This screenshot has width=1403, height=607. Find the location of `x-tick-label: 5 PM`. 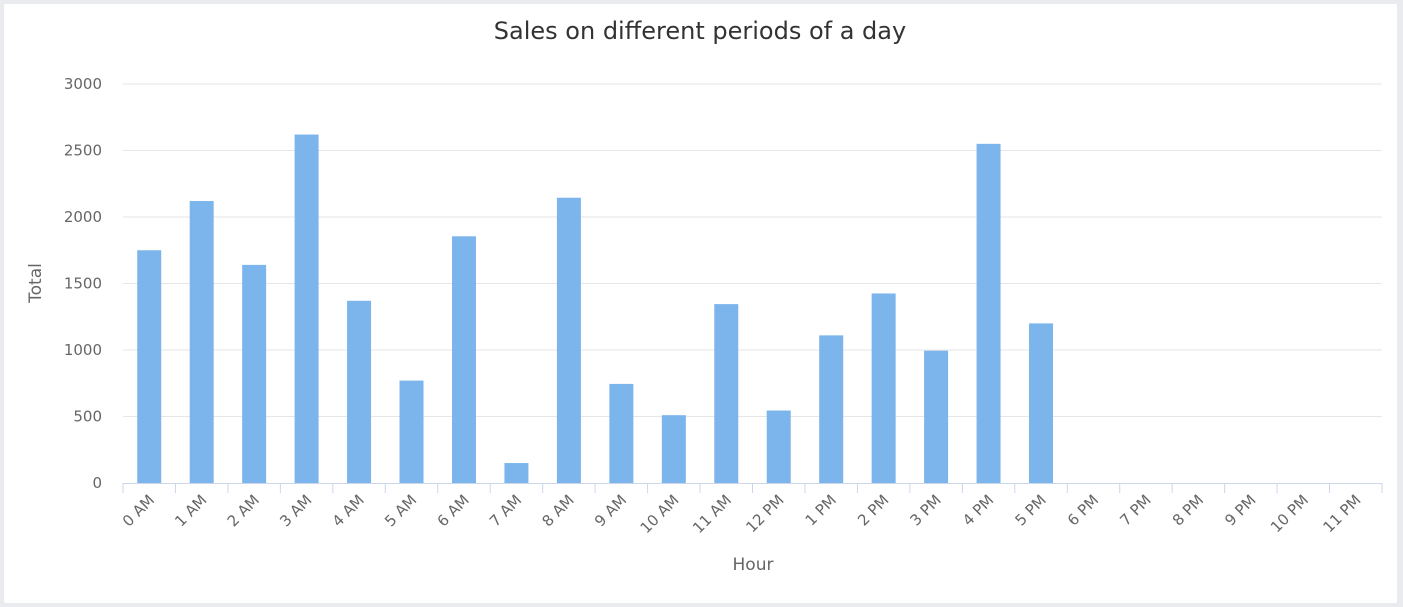

x-tick-label: 5 PM is located at coordinates (1030, 510).